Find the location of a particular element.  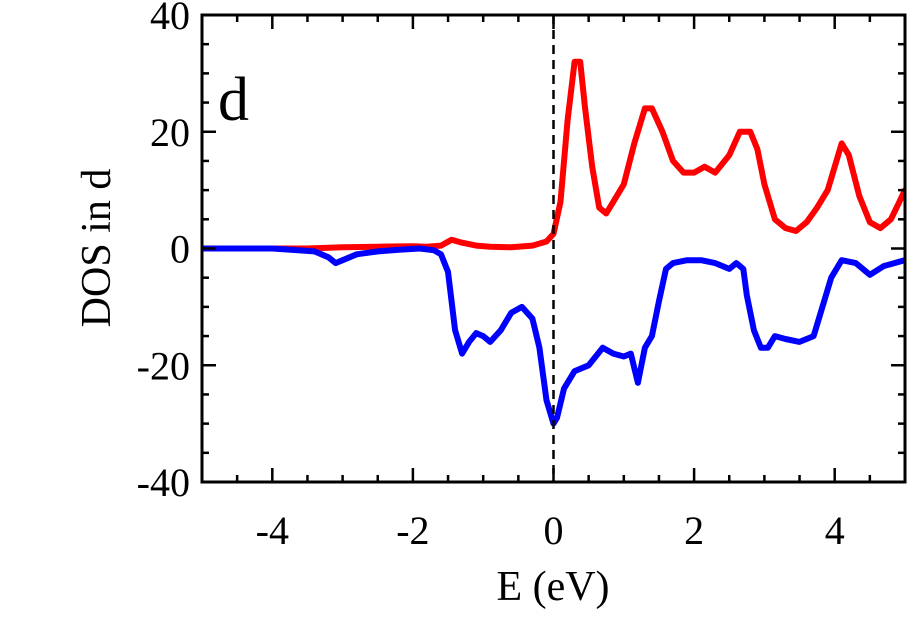

x-tick-label: 2 is located at coordinates (694, 530).